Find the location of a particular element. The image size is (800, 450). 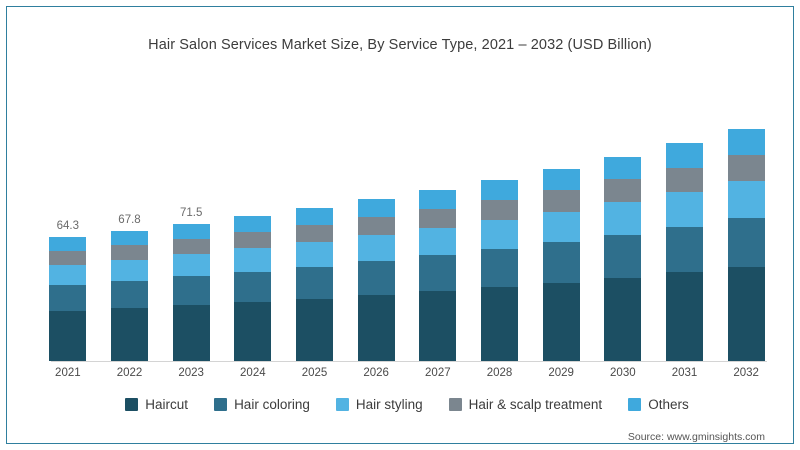

legend-item: Hair & scalp treatment is located at coordinates (525, 404).